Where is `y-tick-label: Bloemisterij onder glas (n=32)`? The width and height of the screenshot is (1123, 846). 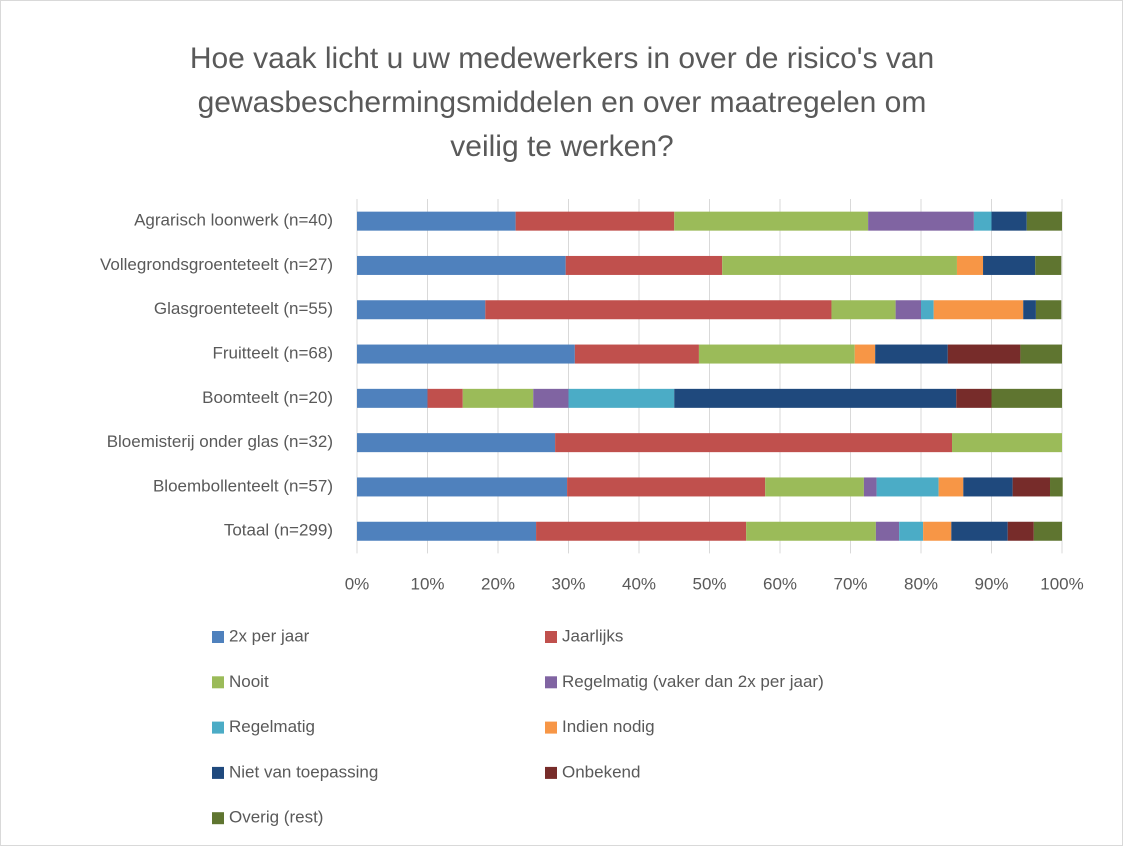
y-tick-label: Bloemisterij onder glas (n=32) is located at coordinates (220, 441).